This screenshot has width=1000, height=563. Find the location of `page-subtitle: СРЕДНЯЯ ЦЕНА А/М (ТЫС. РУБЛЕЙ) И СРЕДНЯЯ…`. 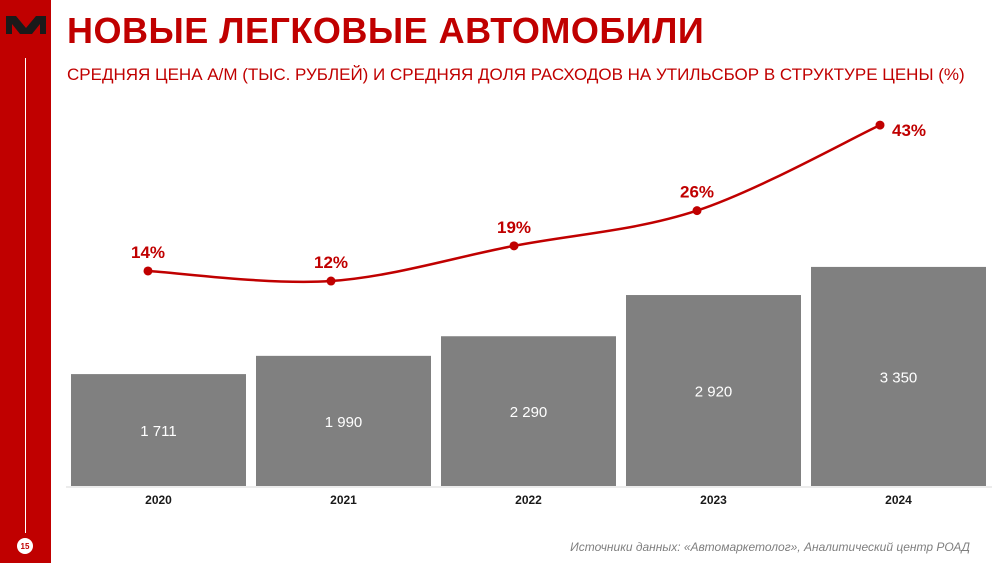

page-subtitle: СРЕДНЯЯ ЦЕНА А/М (ТЫС. РУБЛЕЙ) И СРЕДНЯЯ… is located at coordinates (516, 74).